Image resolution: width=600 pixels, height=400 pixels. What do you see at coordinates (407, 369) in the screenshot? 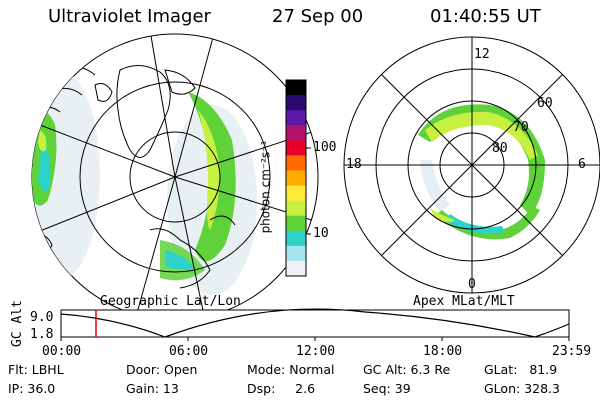
I see `status-gc-alt: GC Alt: 6.3 Re` at bounding box center [407, 369].